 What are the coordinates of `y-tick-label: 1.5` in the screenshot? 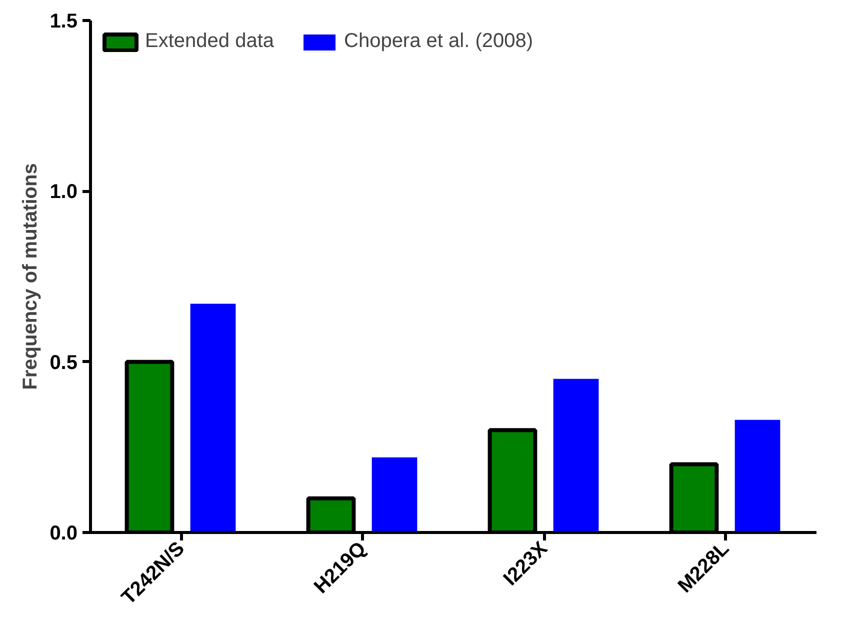 It's located at (64, 21).